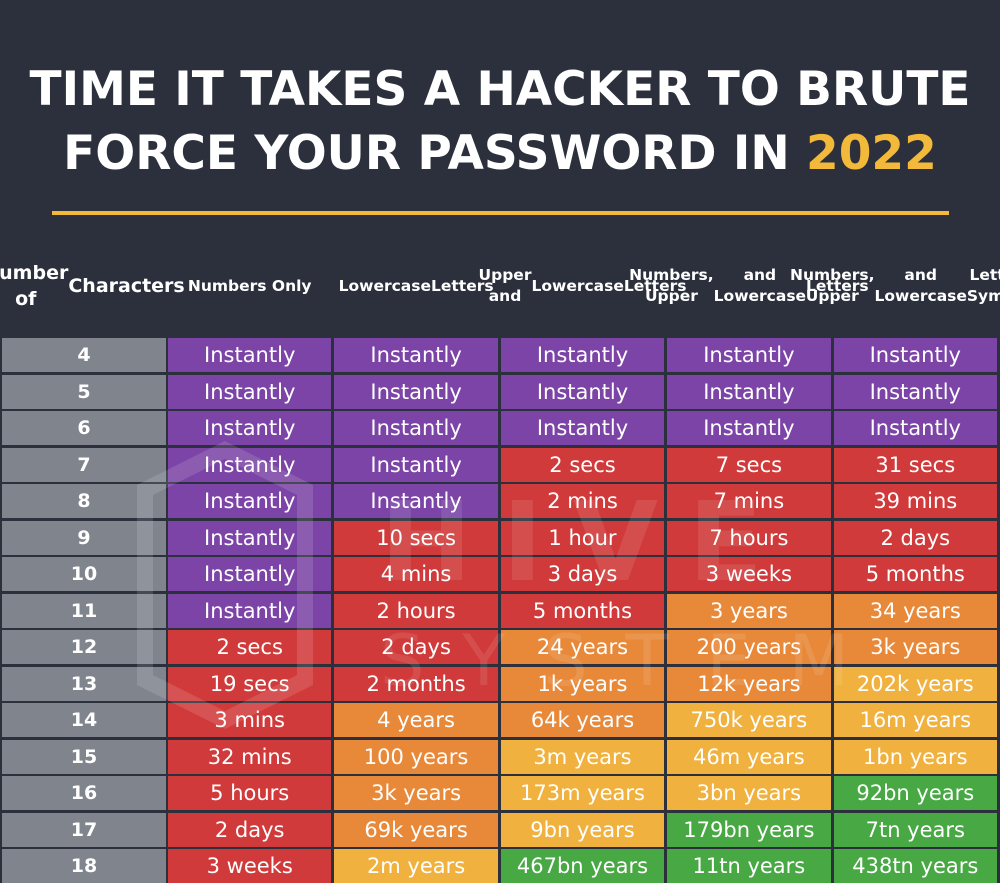  What do you see at coordinates (915, 464) in the screenshot?
I see `table-cell: 31 secs` at bounding box center [915, 464].